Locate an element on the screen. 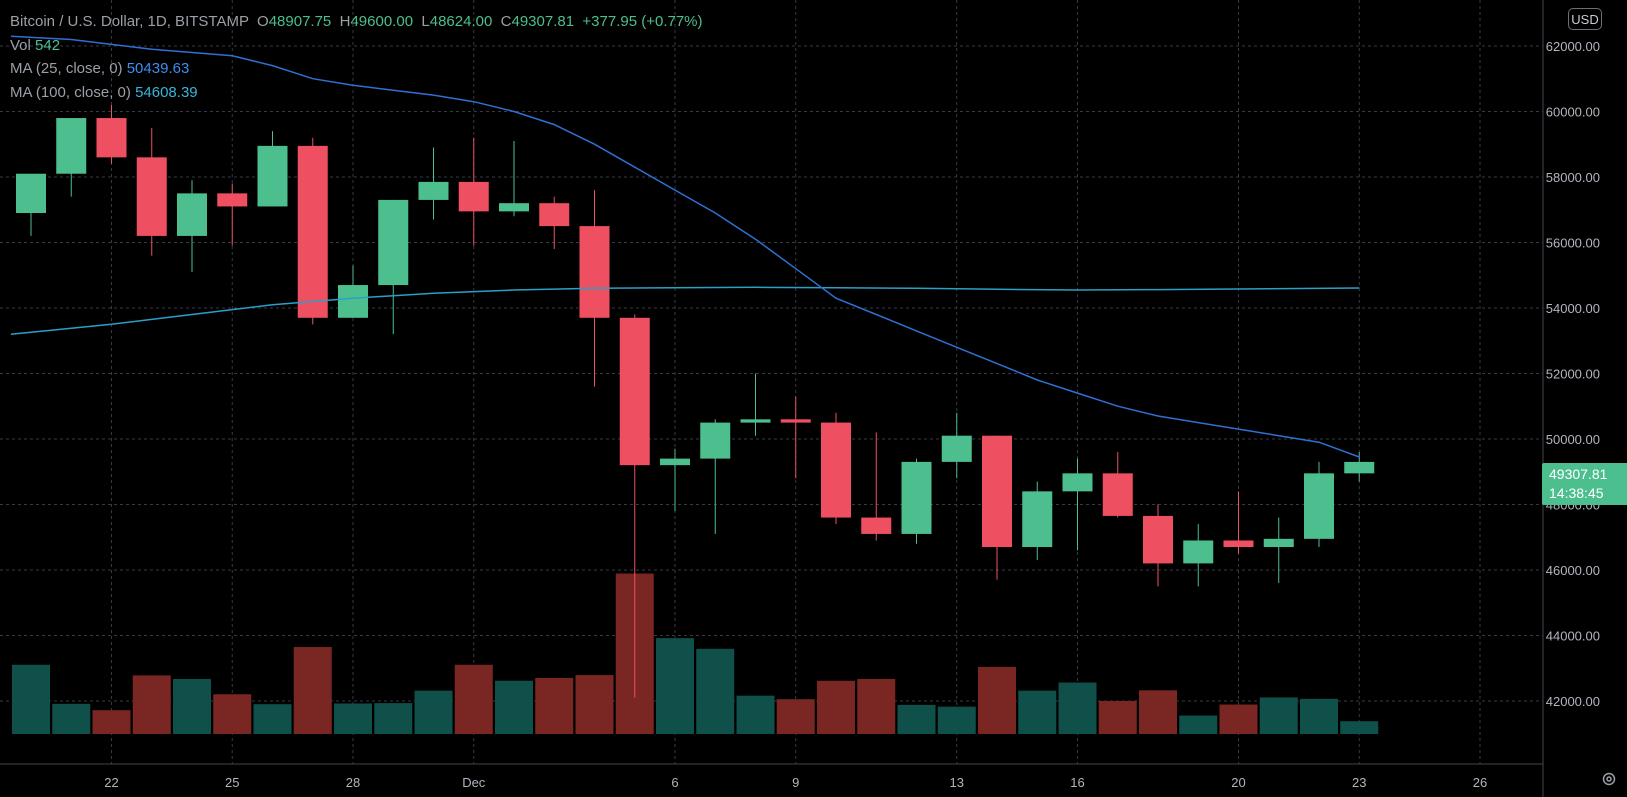  open-label: O is located at coordinates (263, 21).